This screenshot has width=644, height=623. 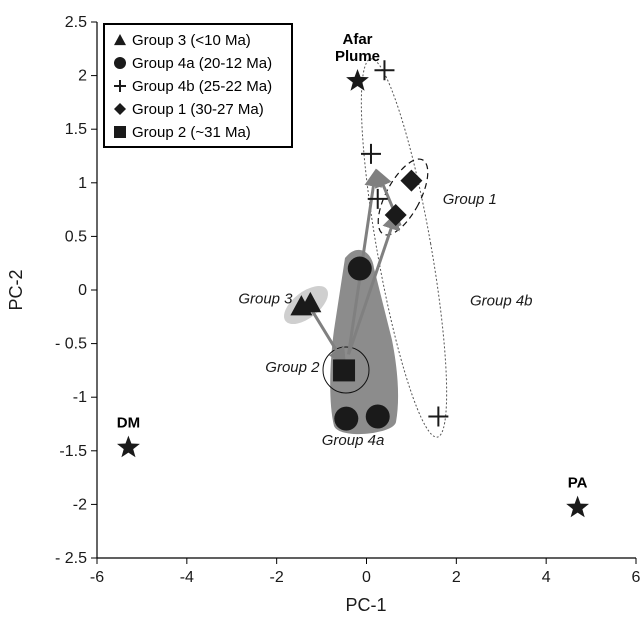 What do you see at coordinates (358, 39) in the screenshot?
I see `endmember-label: Afar` at bounding box center [358, 39].